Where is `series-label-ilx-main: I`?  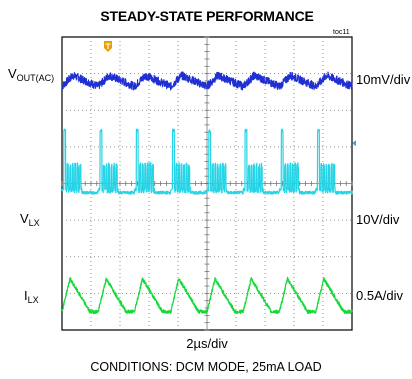 series-label-ilx-main: I is located at coordinates (26, 295).